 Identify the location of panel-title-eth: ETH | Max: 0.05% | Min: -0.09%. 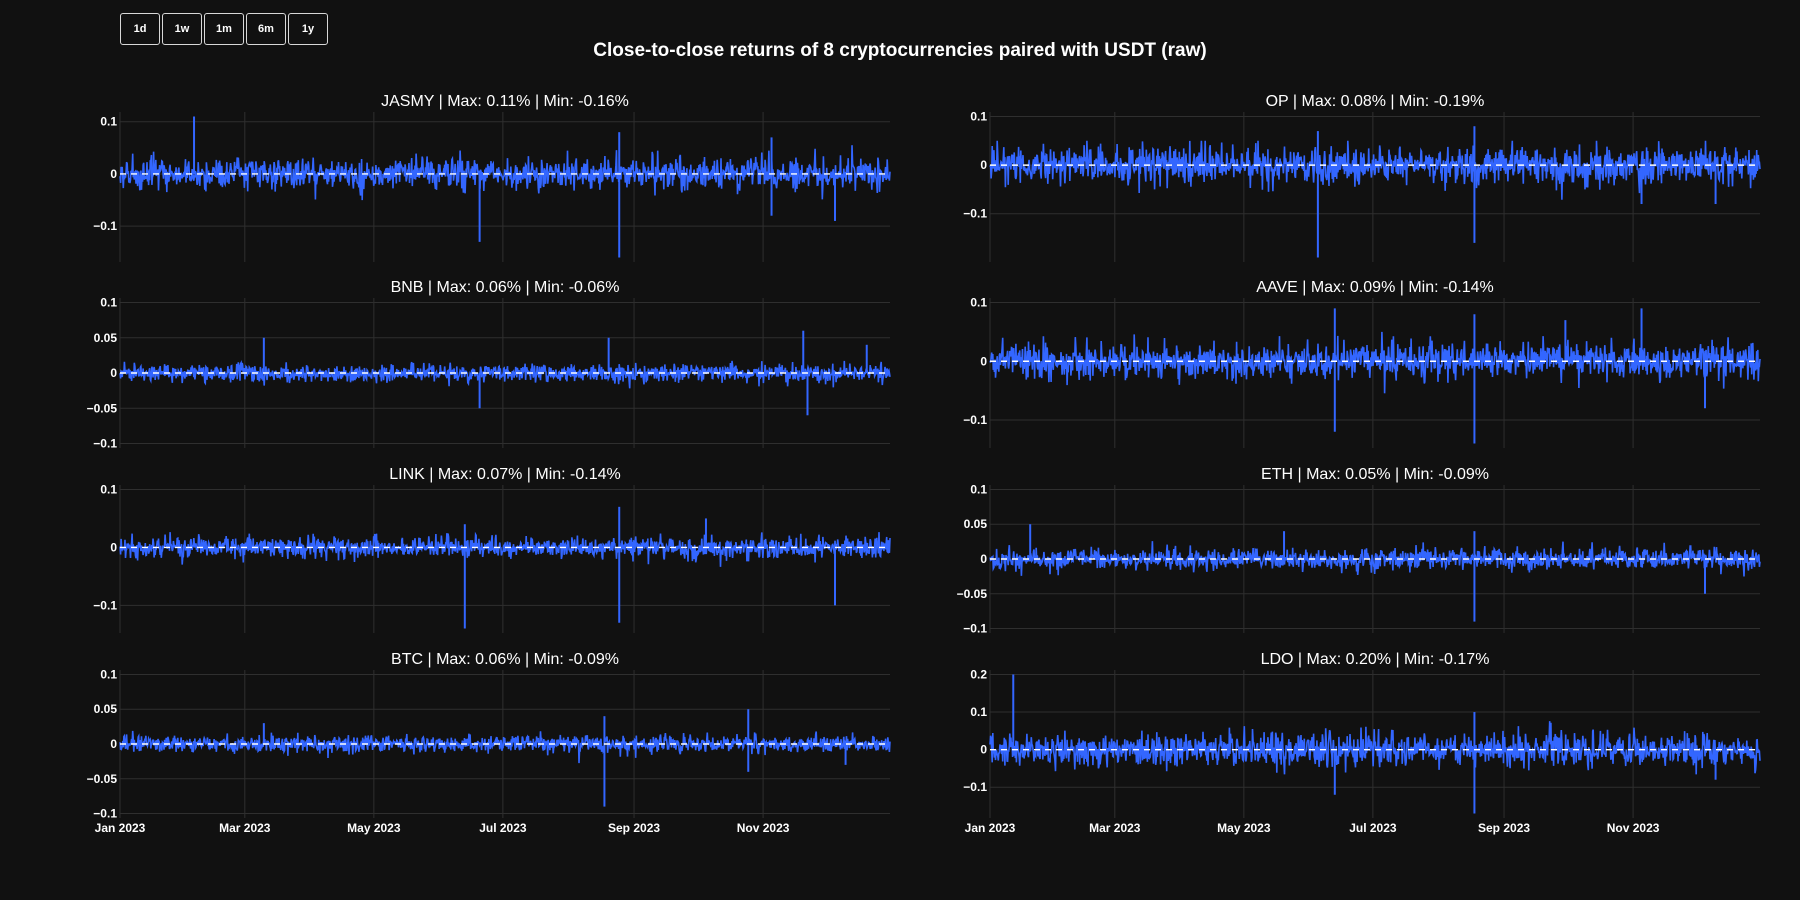
(1375, 474).